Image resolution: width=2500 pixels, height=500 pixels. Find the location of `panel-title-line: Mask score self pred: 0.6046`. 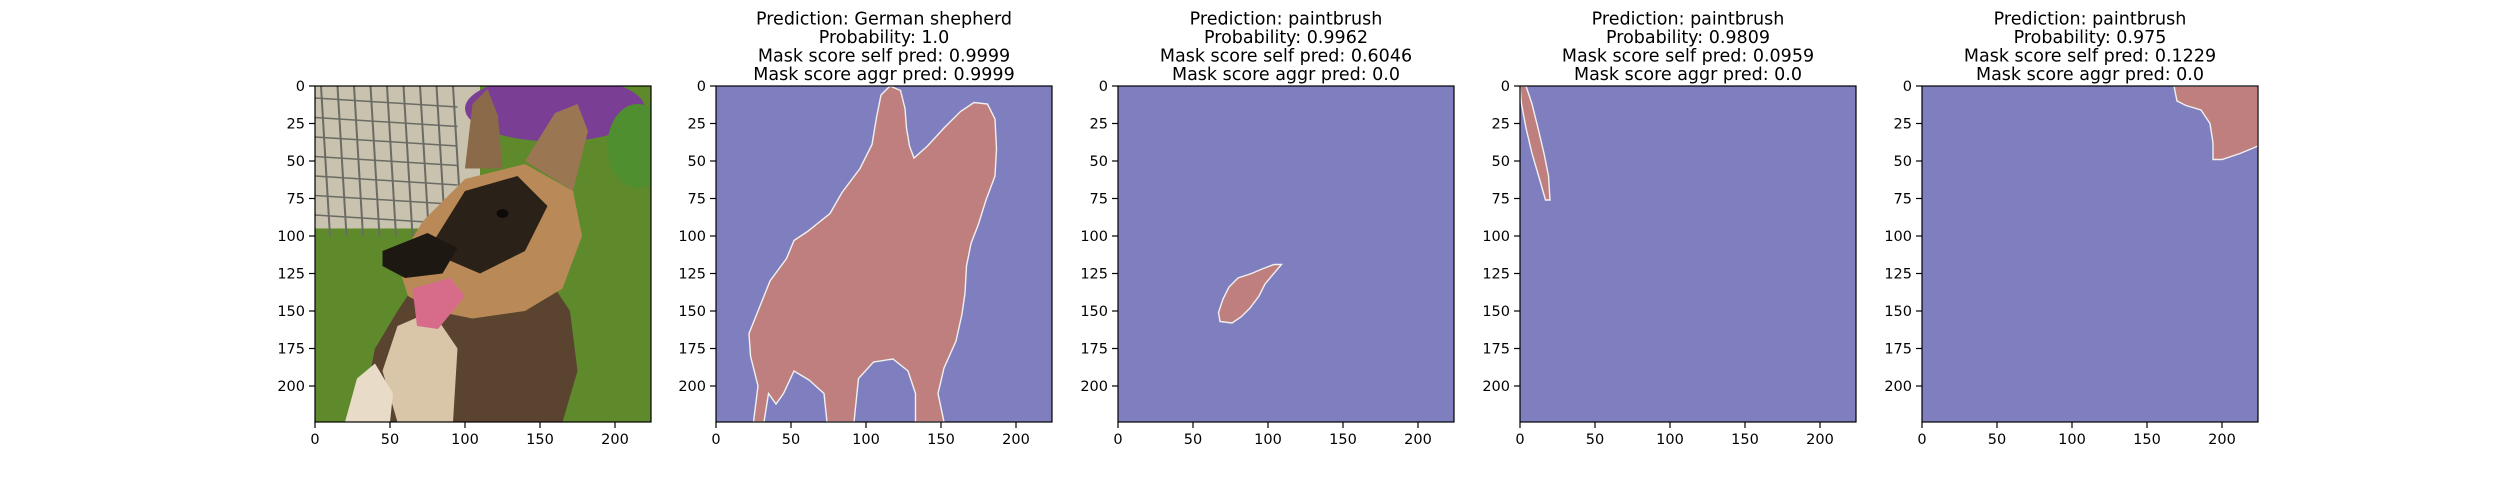

panel-title-line: Mask score self pred: 0.6046 is located at coordinates (1286, 57).